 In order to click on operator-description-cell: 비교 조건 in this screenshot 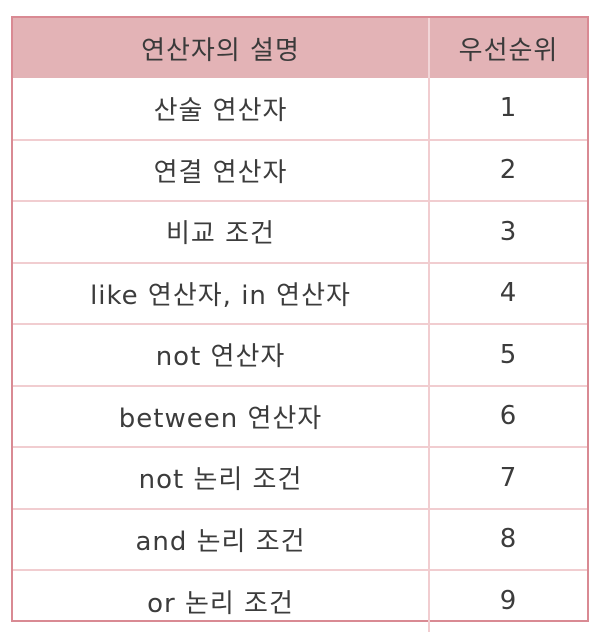, I will do `click(221, 231)`.